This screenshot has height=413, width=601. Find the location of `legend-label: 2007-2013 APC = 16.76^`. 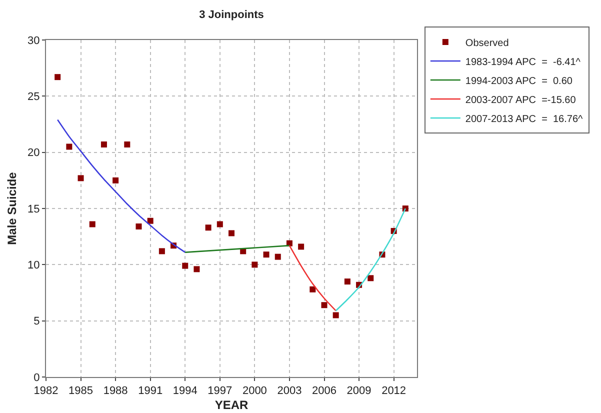

legend-label: 2007-2013 APC = 16.76^ is located at coordinates (524, 119).